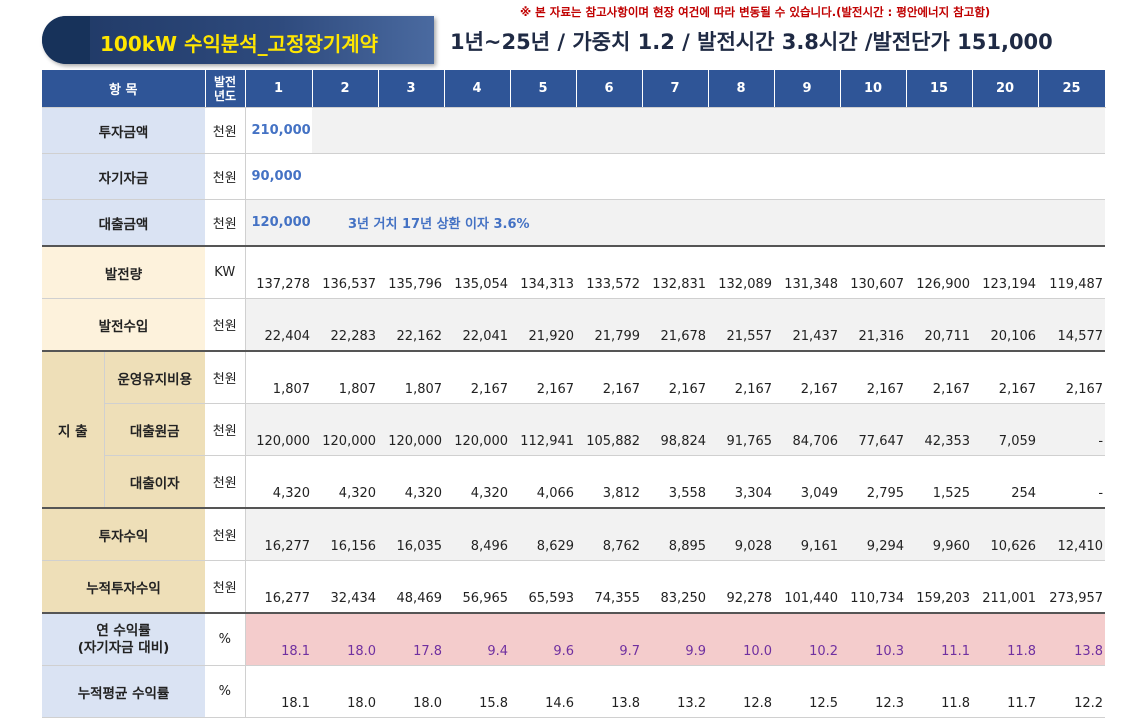 The width and height of the screenshot is (1138, 718). I want to click on value-cell: 21,678, so click(675, 325).